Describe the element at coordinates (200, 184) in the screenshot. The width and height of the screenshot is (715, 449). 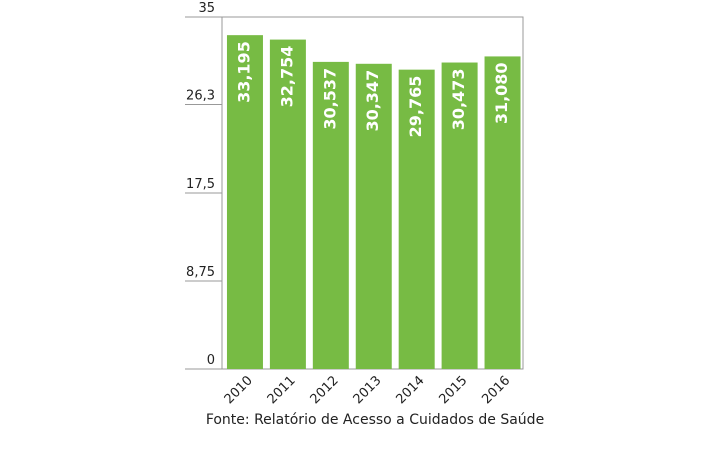
I see `y-tick-label: 17,5` at that location.